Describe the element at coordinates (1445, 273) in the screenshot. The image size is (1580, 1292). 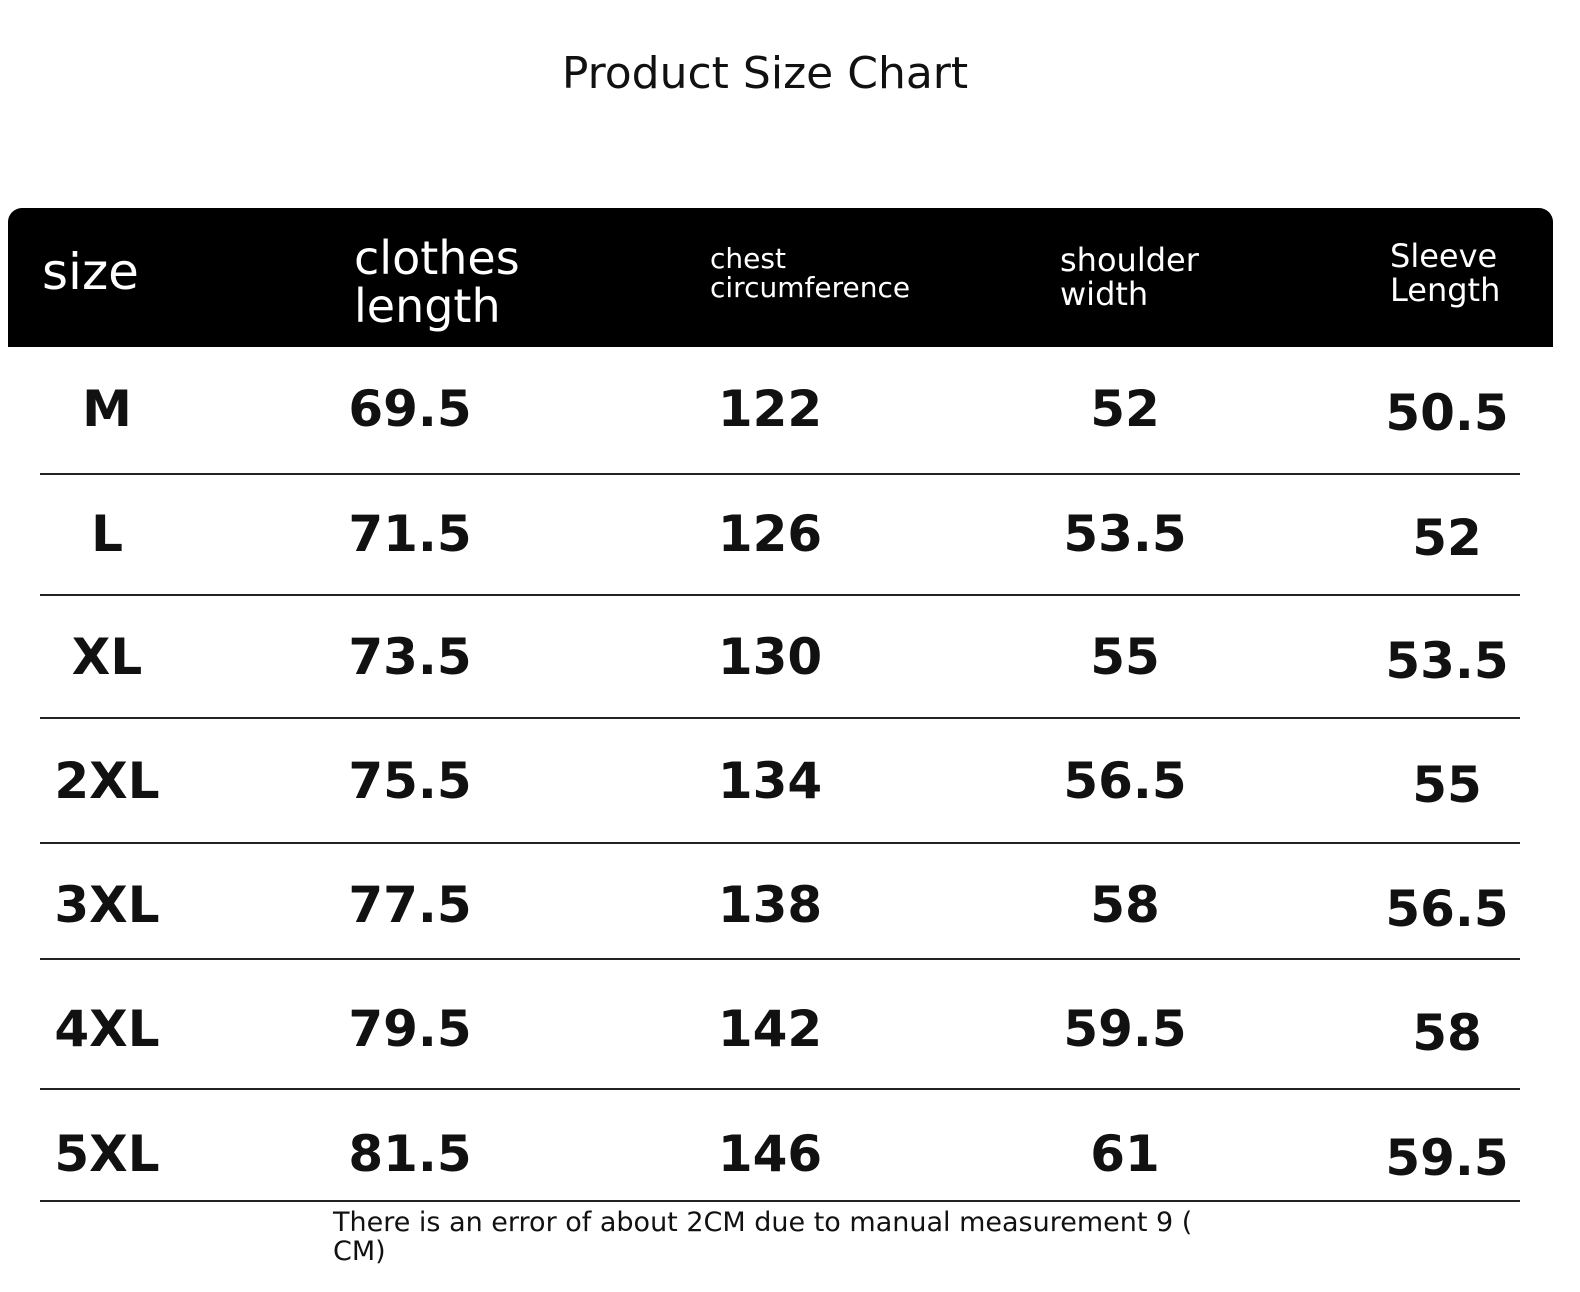
I see `header-cell: Sleeve Length` at that location.